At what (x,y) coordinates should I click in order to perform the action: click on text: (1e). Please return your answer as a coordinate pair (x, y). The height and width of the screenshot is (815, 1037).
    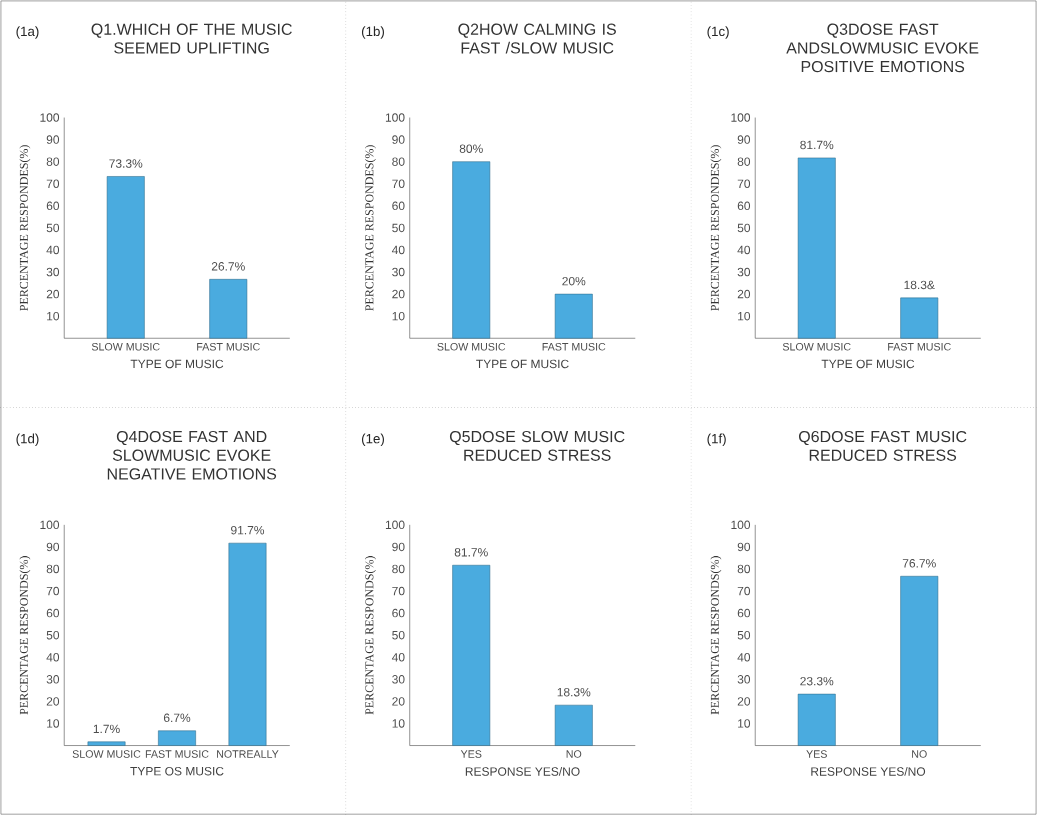
    Looking at the image, I should click on (372, 439).